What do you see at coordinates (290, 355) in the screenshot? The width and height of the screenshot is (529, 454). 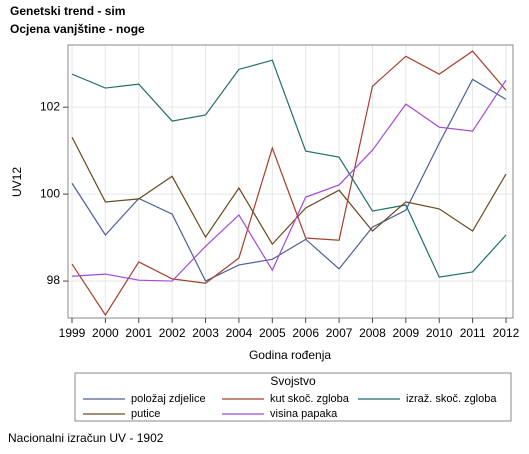 I see `x-axis-label: Godina rođenja` at bounding box center [290, 355].